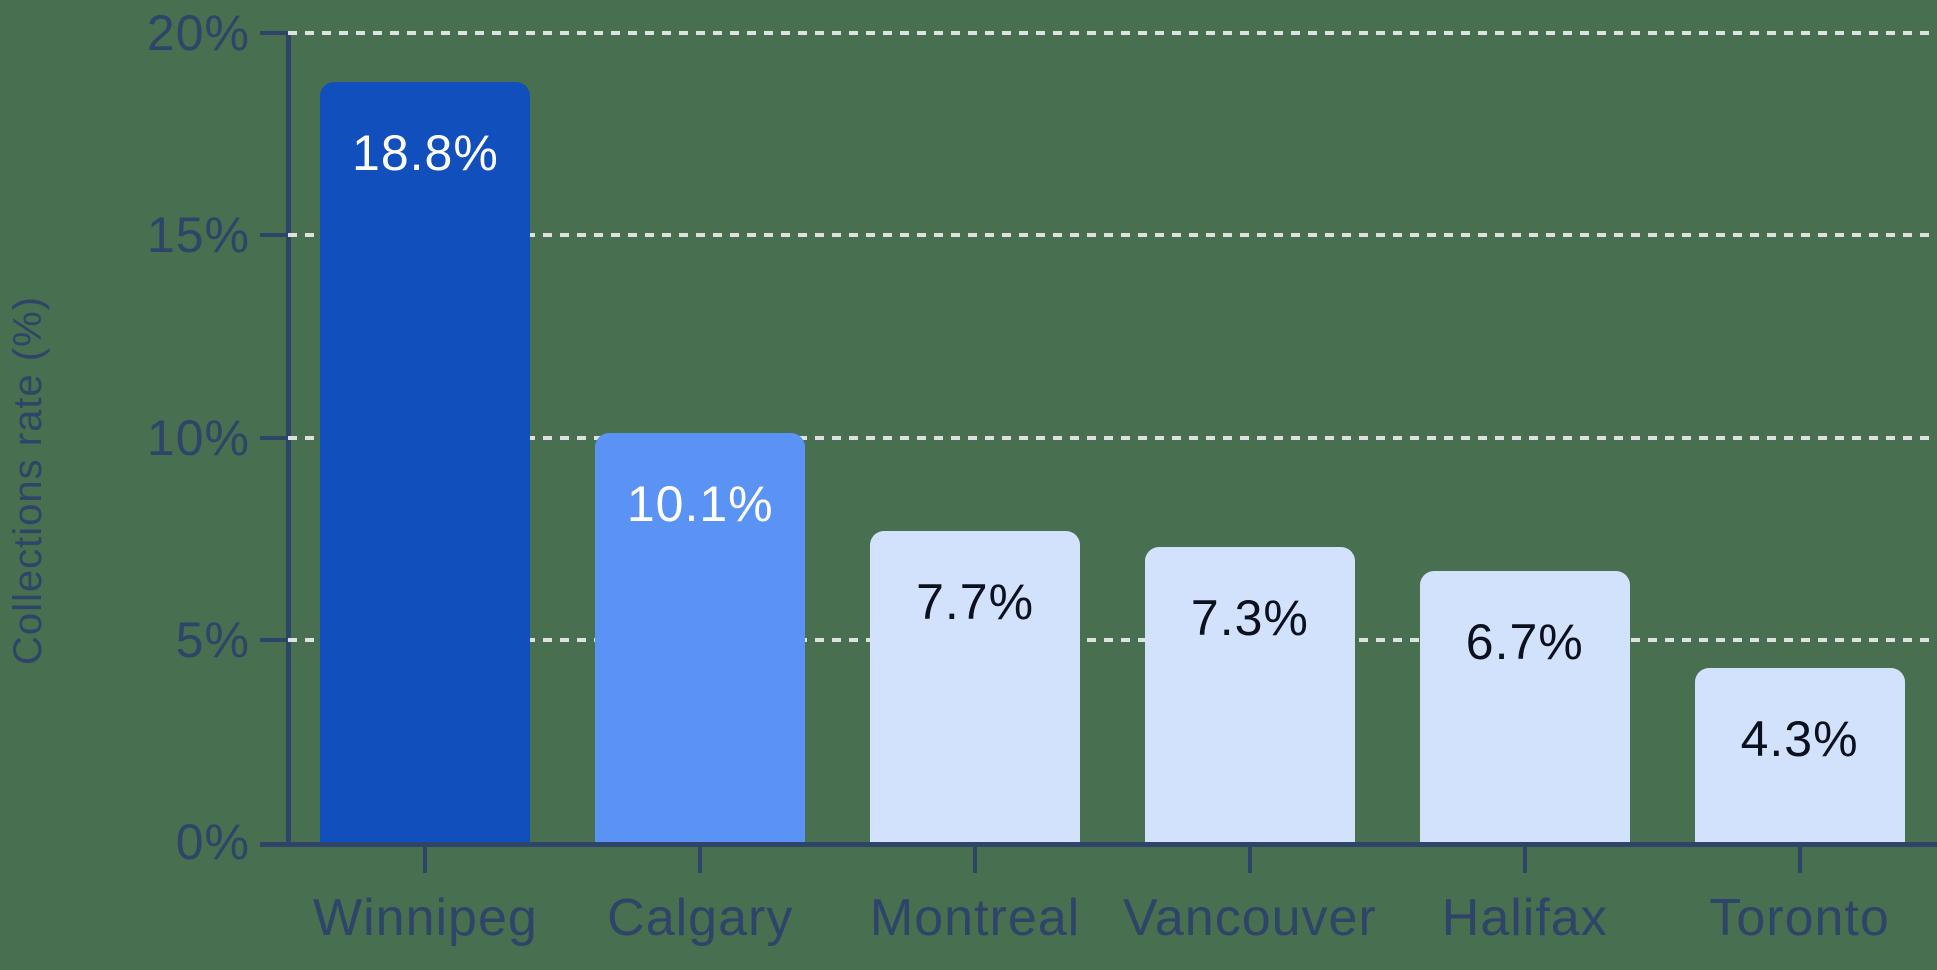  I want to click on bar-halifax: 6.7%, so click(1524, 706).